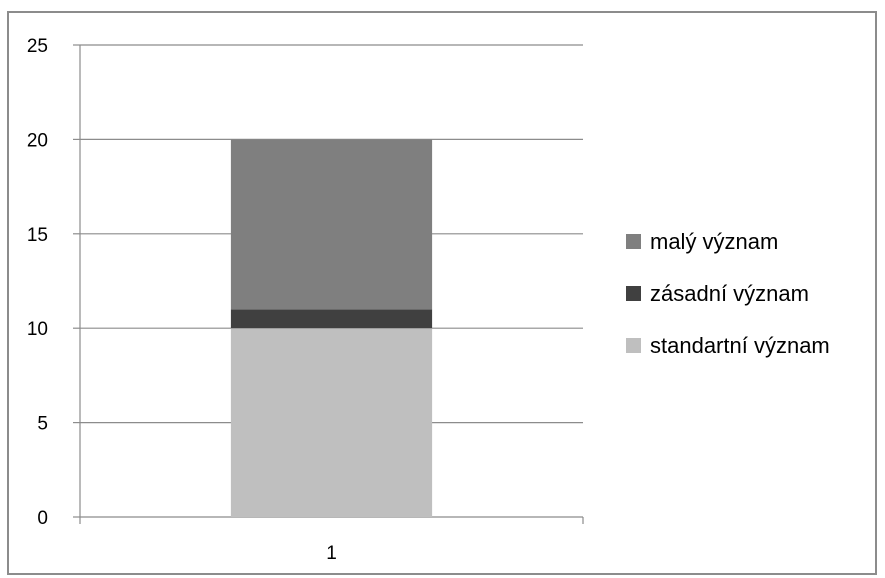  Describe the element at coordinates (740, 345) in the screenshot. I see `legend-label: standartní význam` at that location.